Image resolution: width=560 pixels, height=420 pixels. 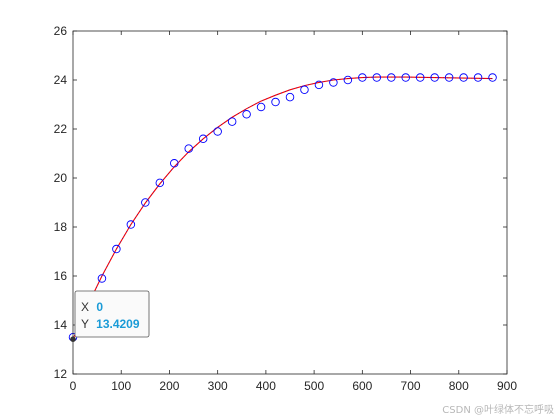 I want to click on y-tick-label: 14, so click(x=61, y=325).